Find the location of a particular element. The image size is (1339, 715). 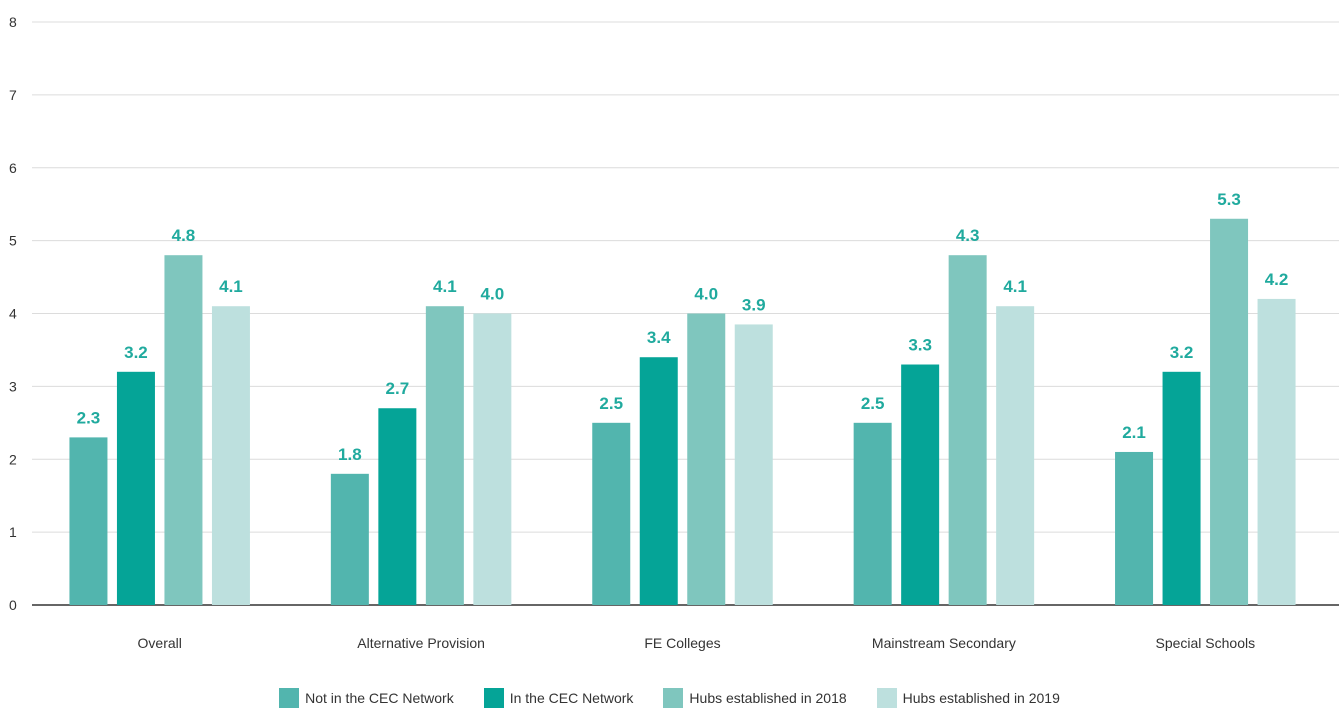

y-tick-label: 0 is located at coordinates (13, 605).